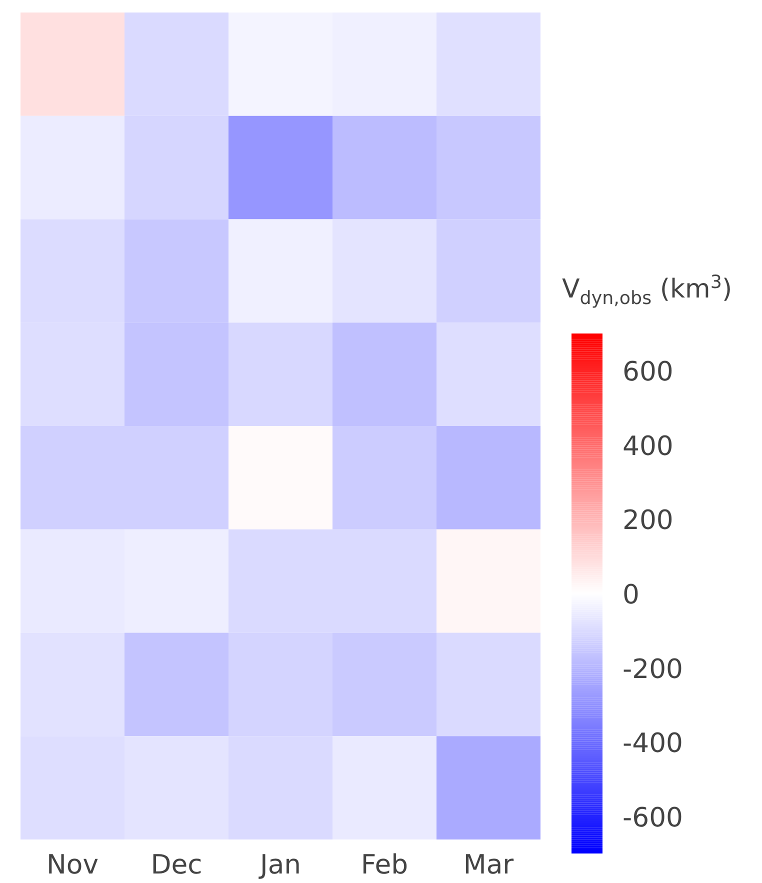 The width and height of the screenshot is (762, 883). I want to click on color-bar-label: -400, so click(652, 744).